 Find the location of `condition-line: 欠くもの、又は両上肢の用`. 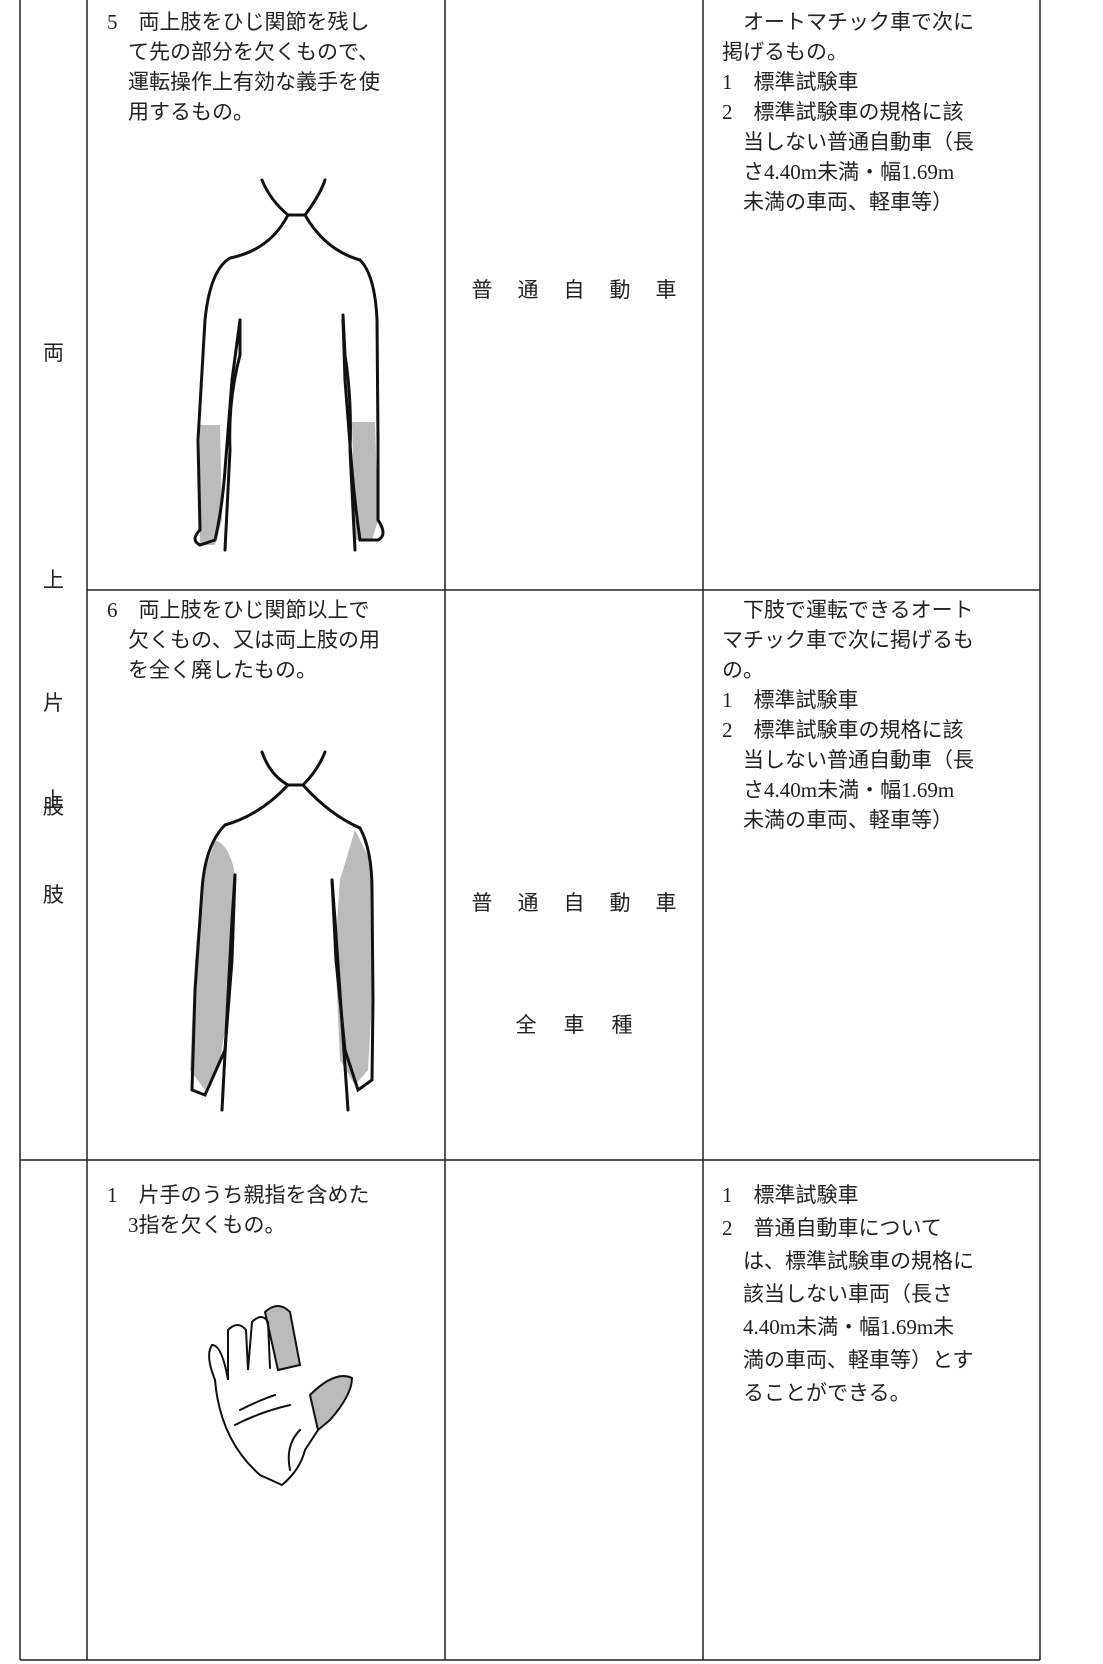

condition-line: 欠くもの、又は両上肢の用 is located at coordinates (243, 640).